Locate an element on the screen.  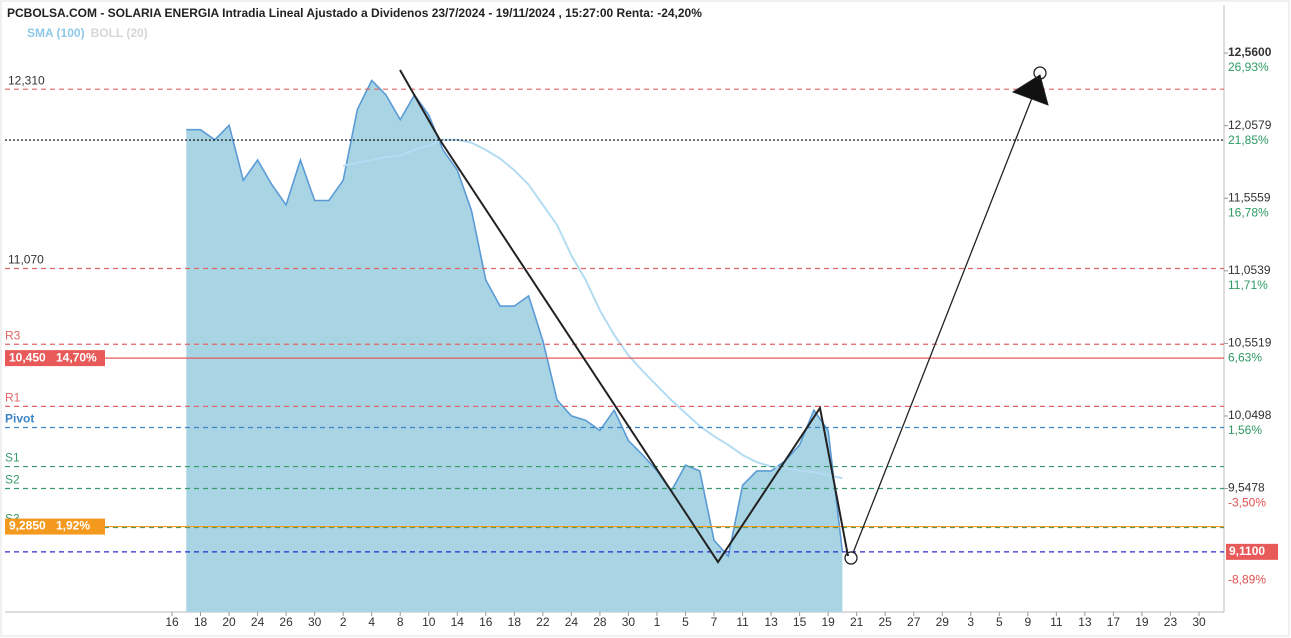
x-tick-label: 17 is located at coordinates (1114, 622).